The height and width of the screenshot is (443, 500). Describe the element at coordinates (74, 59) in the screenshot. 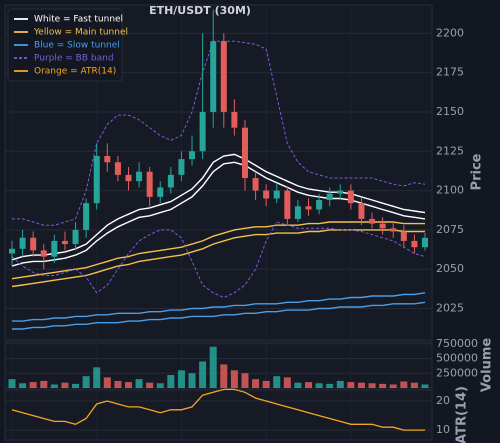

I see `legend-label: Purple = BB band` at that location.